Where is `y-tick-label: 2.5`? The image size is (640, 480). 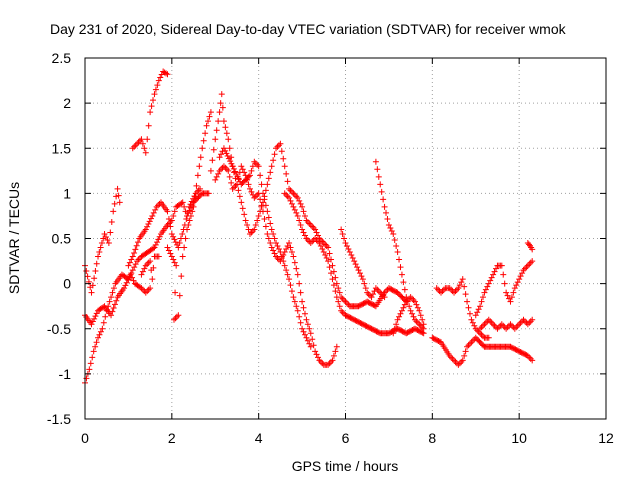 y-tick-label: 2.5 is located at coordinates (62, 58).